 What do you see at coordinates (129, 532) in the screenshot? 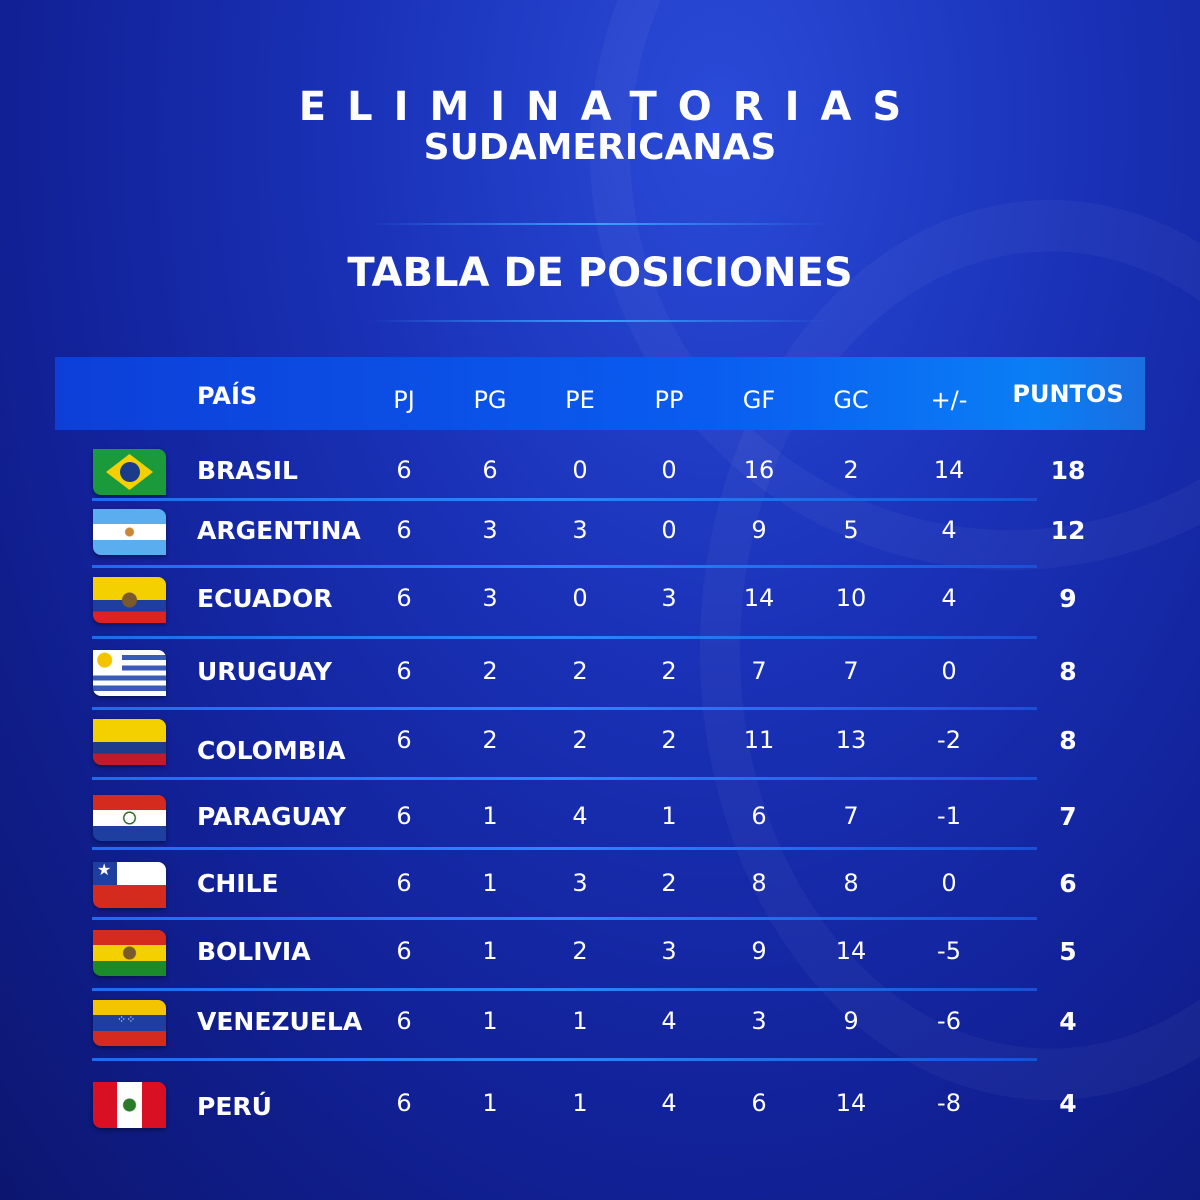
I see `argentina-flag-icon` at bounding box center [129, 532].